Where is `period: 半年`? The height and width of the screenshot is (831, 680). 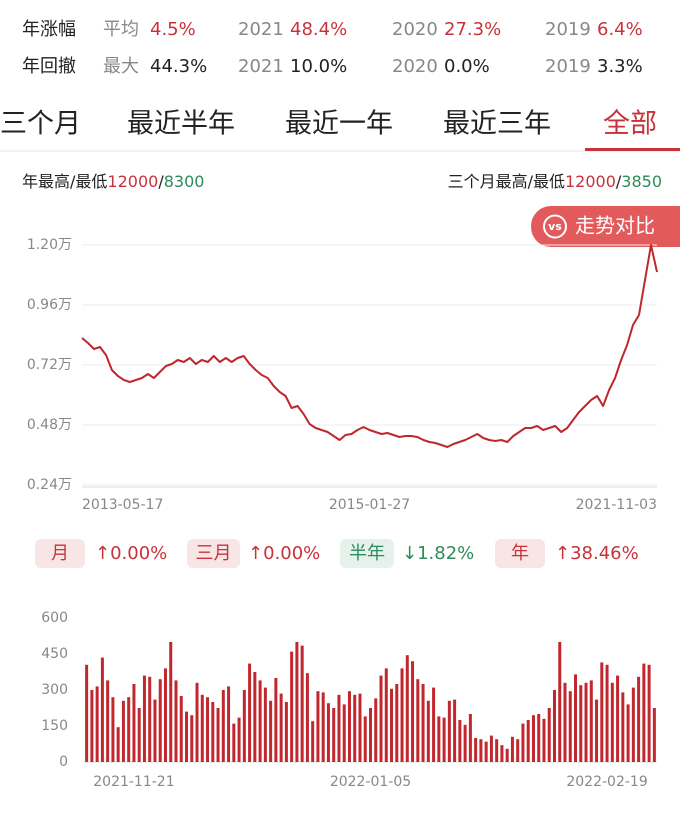
period: 半年 is located at coordinates (367, 553).